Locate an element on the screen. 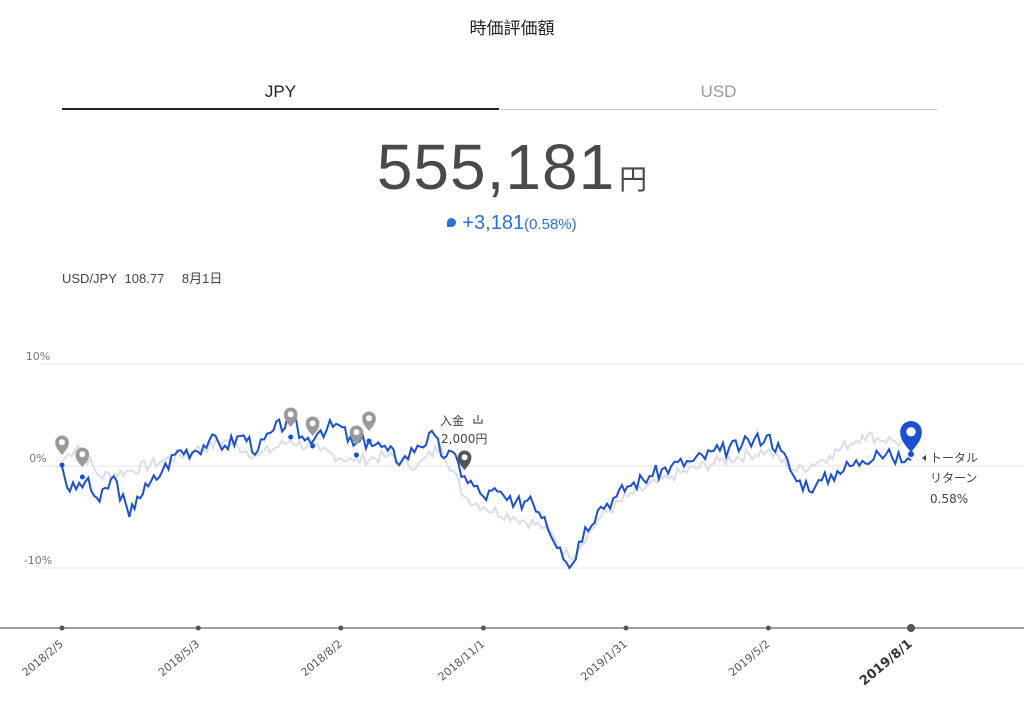 The image size is (1024, 723). x-tick-label: 2018/11/1 is located at coordinates (462, 660).